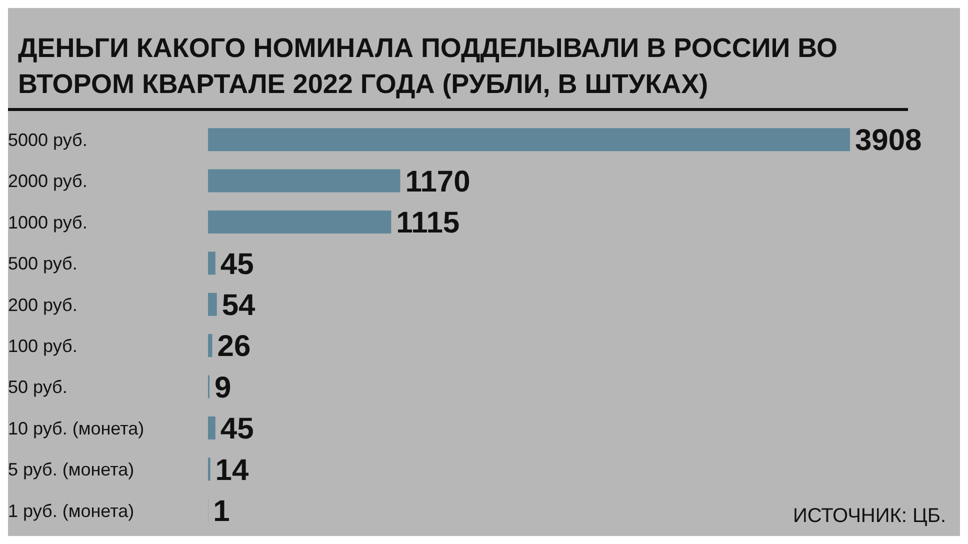 The width and height of the screenshot is (968, 544). Describe the element at coordinates (43, 304) in the screenshot. I see `y-tick-label: 200 руб.` at that location.